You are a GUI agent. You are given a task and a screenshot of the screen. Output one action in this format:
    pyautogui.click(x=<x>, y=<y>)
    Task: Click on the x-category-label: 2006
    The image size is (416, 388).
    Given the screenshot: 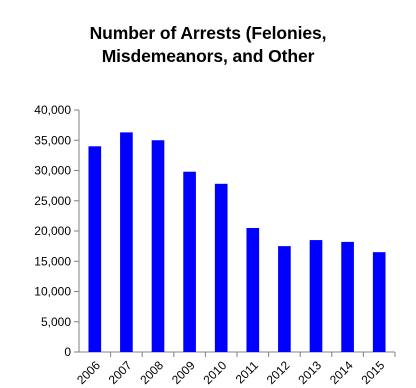 What is the action you would take?
    pyautogui.click(x=88, y=372)
    